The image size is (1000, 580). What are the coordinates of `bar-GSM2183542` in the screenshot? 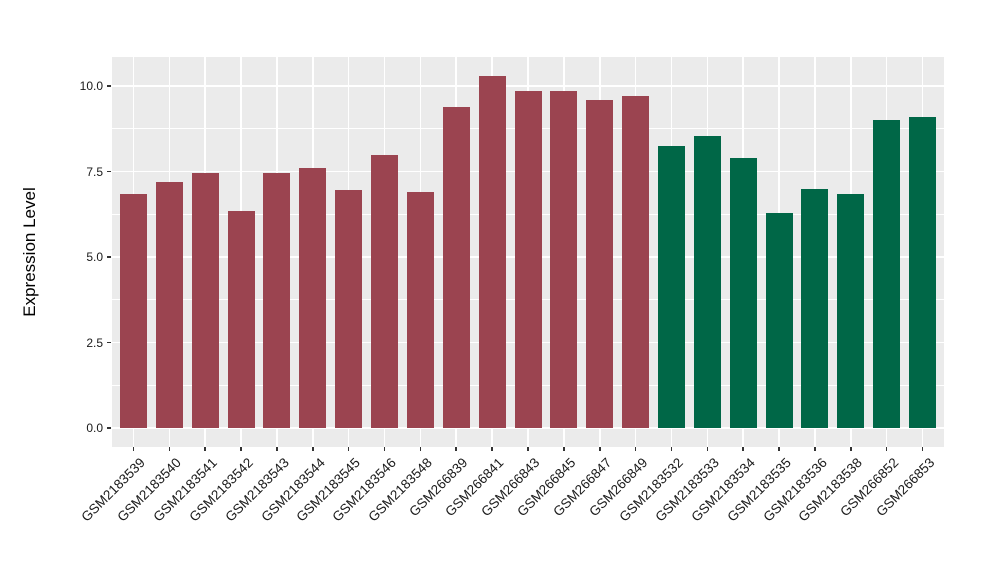 It's located at (241, 319).